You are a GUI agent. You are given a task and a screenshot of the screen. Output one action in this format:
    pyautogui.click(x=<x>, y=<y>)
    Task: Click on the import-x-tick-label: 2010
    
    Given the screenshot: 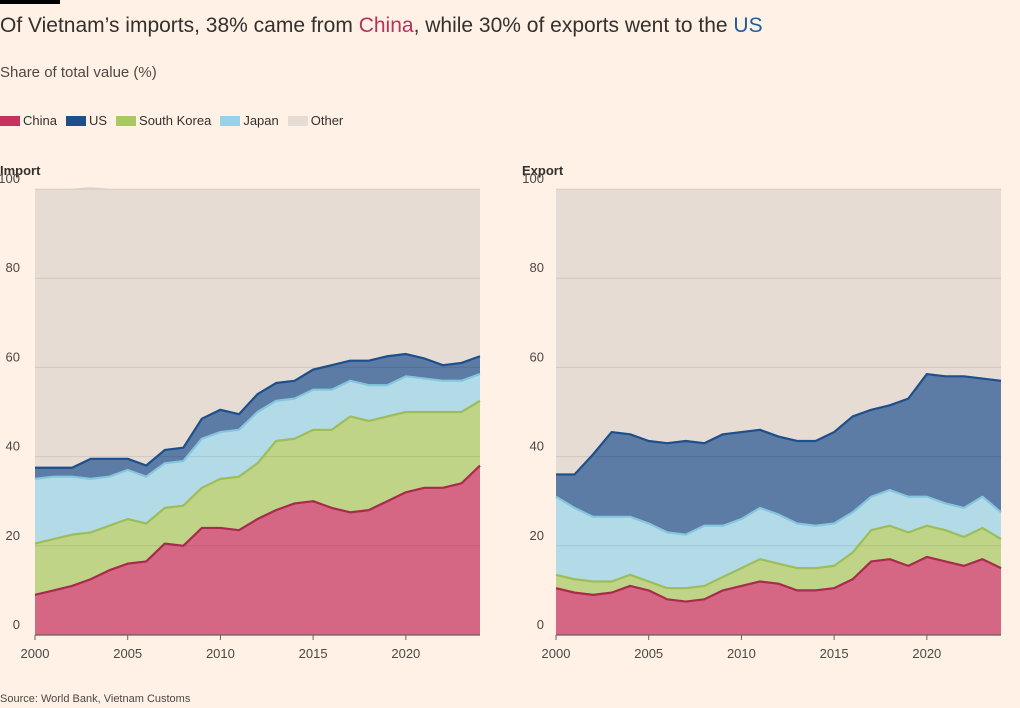 What is the action you would take?
    pyautogui.click(x=220, y=653)
    